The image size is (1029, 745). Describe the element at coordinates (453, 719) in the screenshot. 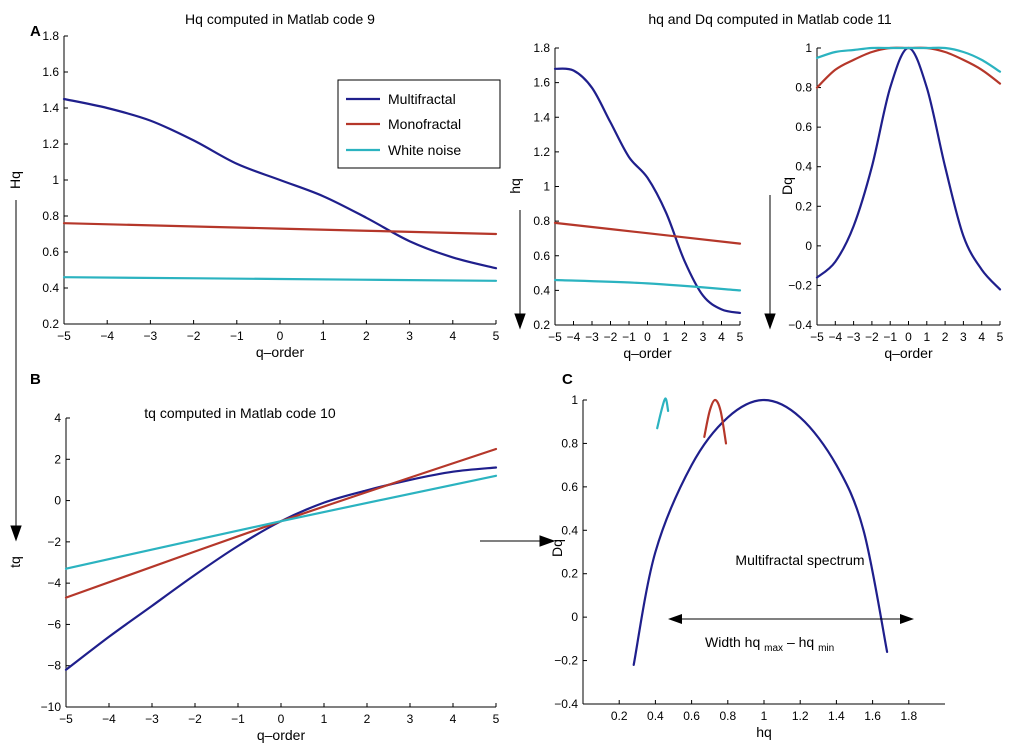

I see `x-tick-label-tq: 4` at that location.